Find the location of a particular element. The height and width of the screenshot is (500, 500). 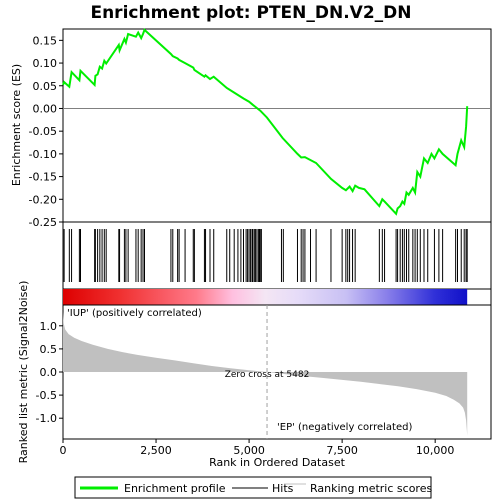

hit-marks is located at coordinates (265, 255).